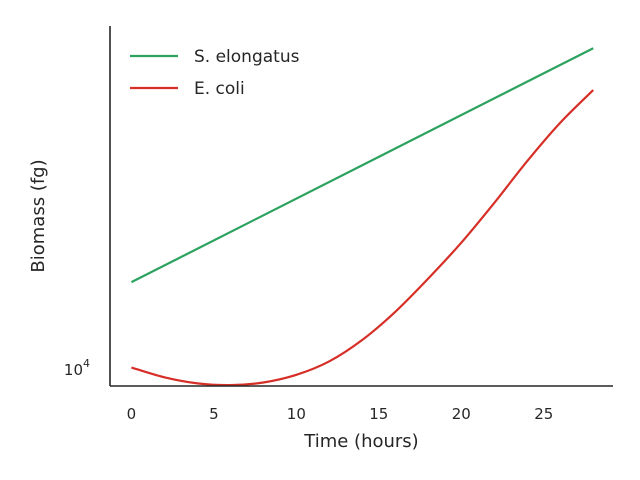 This screenshot has width=640, height=480. Describe the element at coordinates (132, 414) in the screenshot. I see `x-tick-label: 0` at that location.